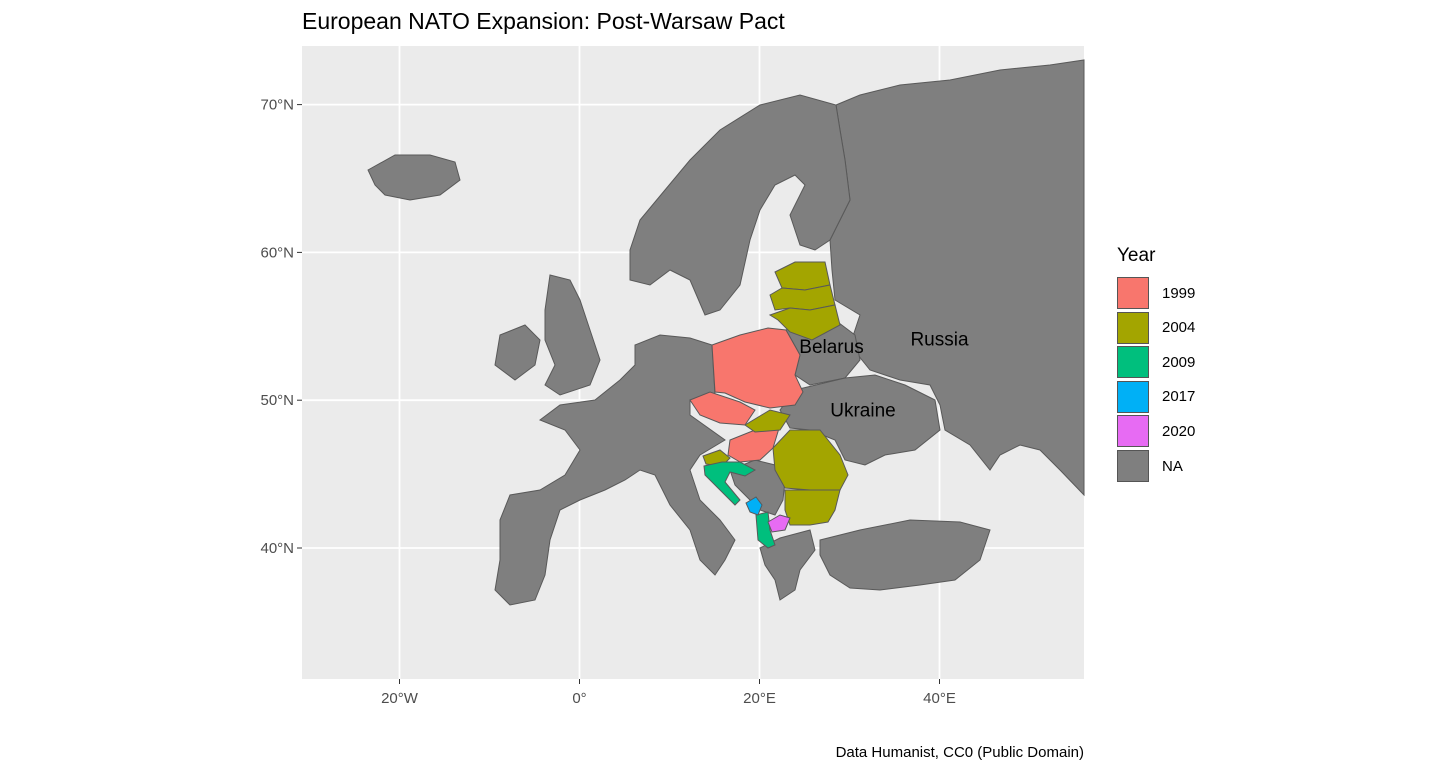 This screenshot has width=1440, height=775. I want to click on country-romania, so click(810, 460).